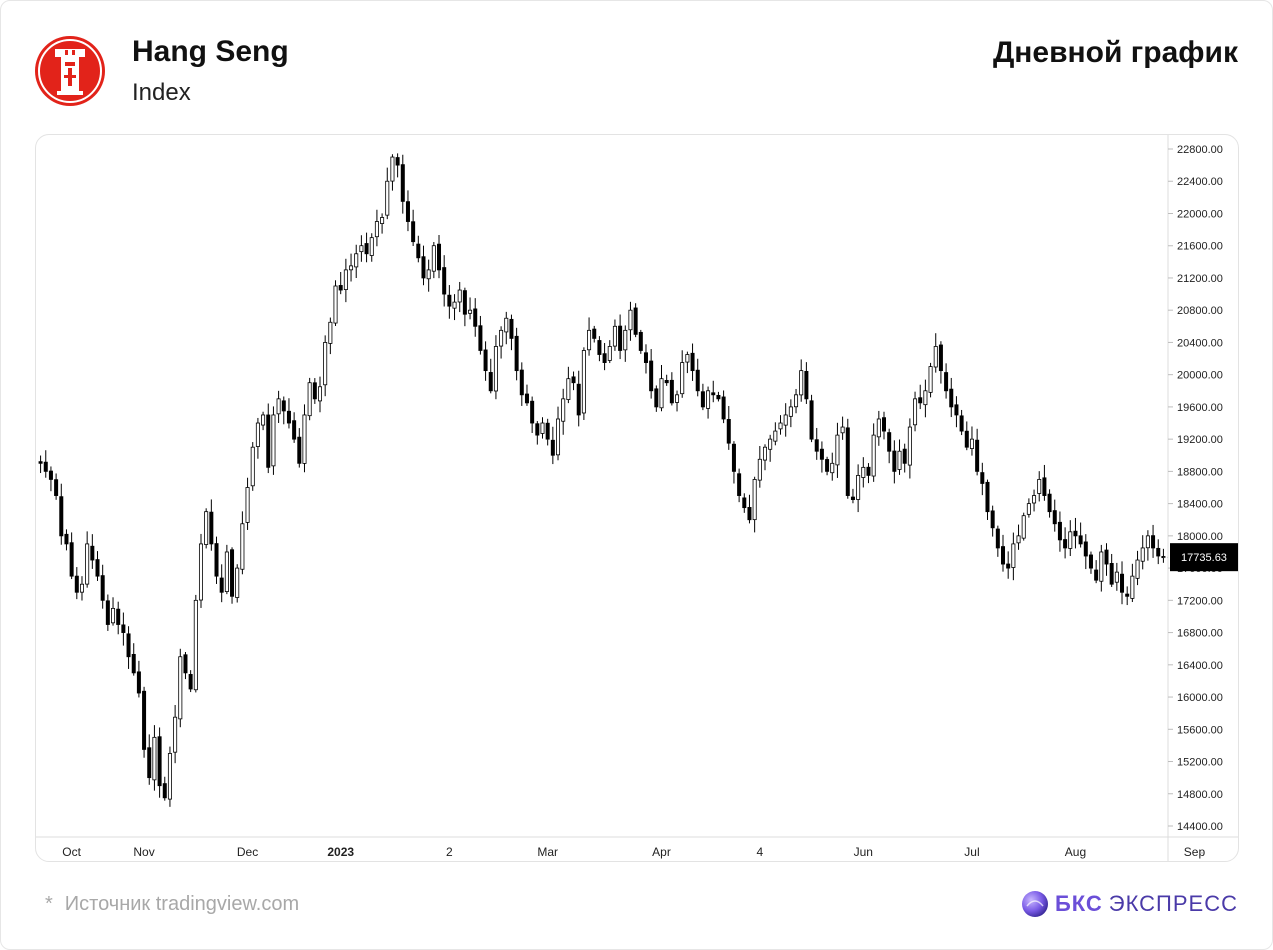 The height and width of the screenshot is (950, 1273). I want to click on index-subtitle: Index, so click(161, 92).